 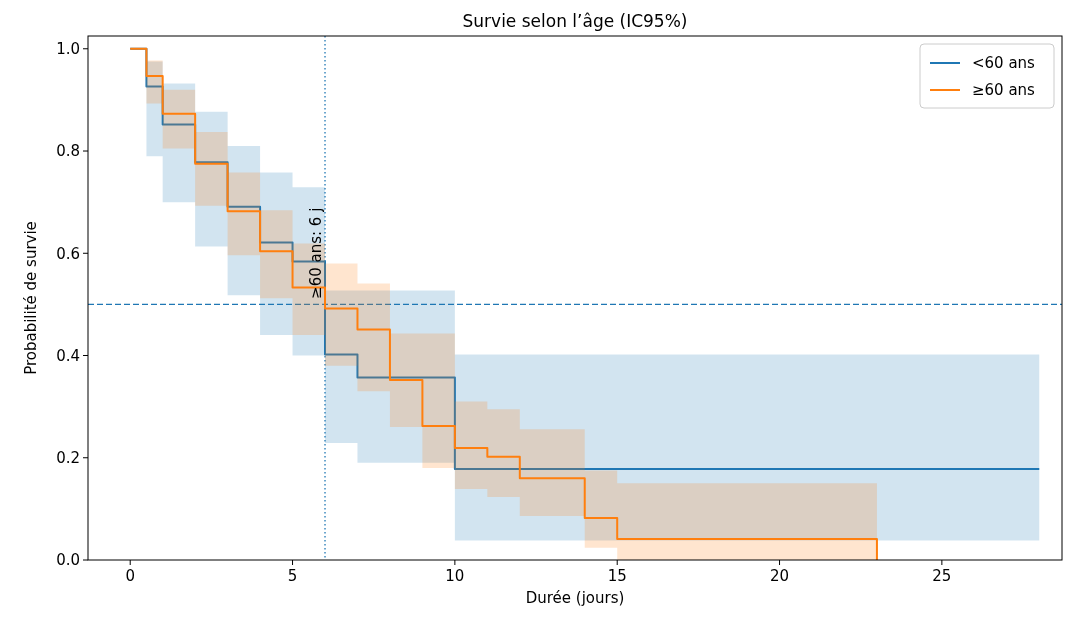 I want to click on y-tick-label: 0.4, so click(x=68, y=355).